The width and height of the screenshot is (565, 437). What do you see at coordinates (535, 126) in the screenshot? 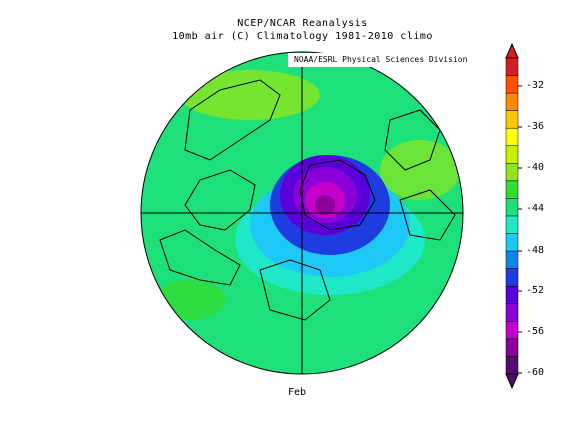
I see `colorbar-tick-label: -36` at bounding box center [535, 126].